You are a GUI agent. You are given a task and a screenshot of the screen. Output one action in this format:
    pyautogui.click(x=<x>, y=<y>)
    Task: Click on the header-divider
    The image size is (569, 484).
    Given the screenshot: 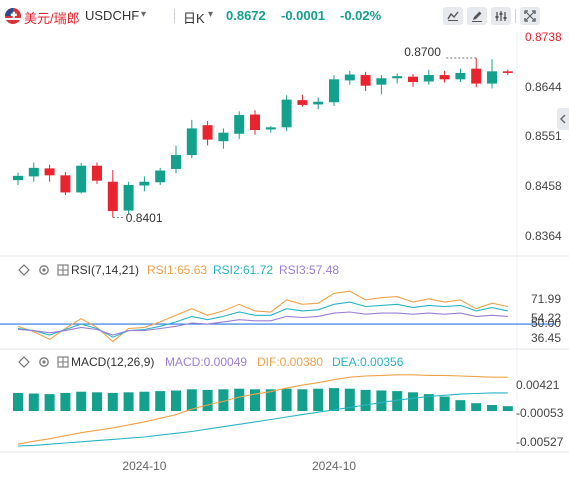 What is the action you would take?
    pyautogui.click(x=174, y=16)
    